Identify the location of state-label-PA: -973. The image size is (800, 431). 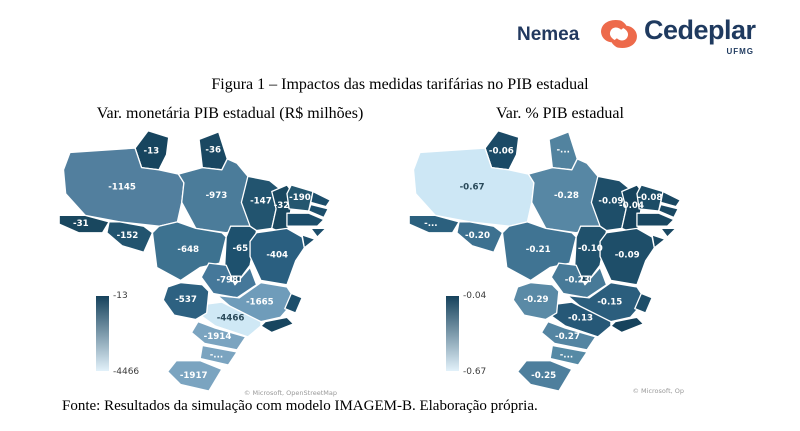
(217, 196).